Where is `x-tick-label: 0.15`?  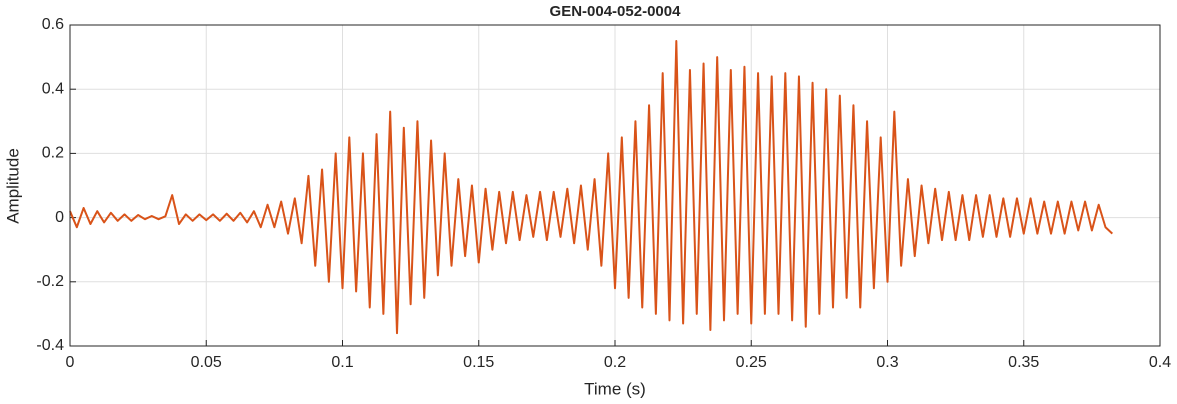 x-tick-label: 0.15 is located at coordinates (478, 362).